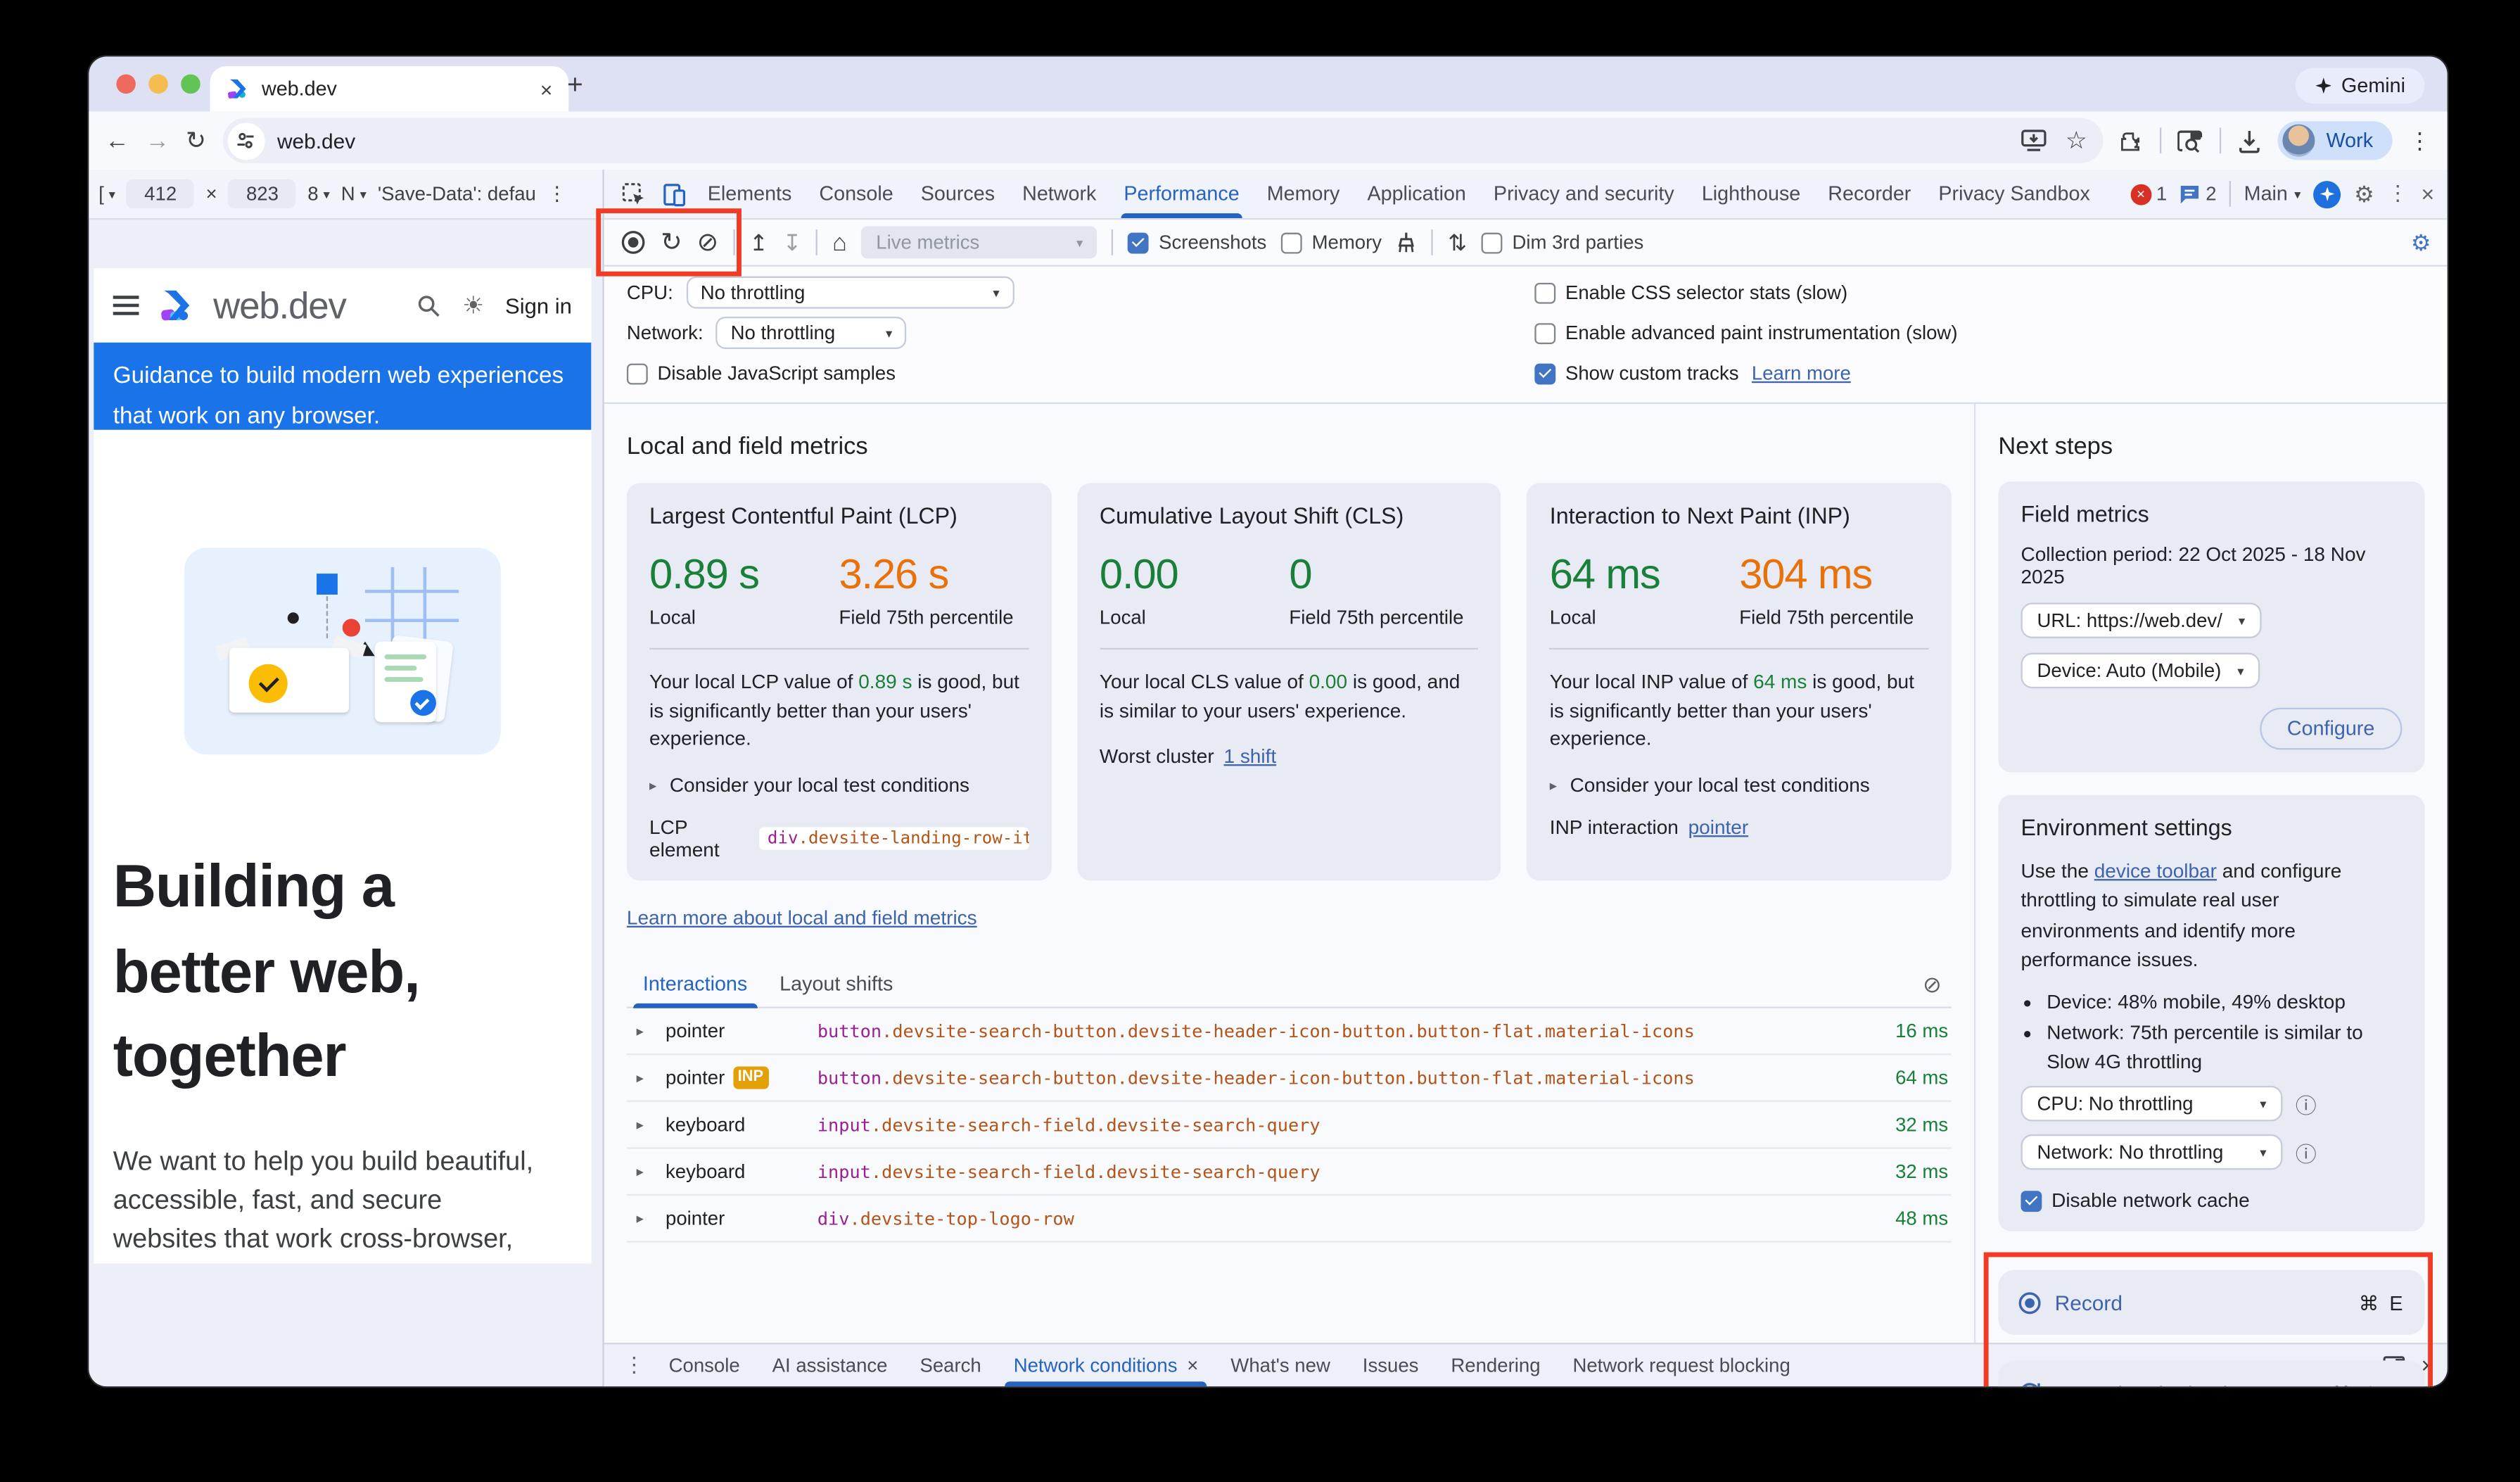 The height and width of the screenshot is (1482, 2520). What do you see at coordinates (1496, 1365) in the screenshot?
I see `drawer-tab-rendering: Rendering` at bounding box center [1496, 1365].